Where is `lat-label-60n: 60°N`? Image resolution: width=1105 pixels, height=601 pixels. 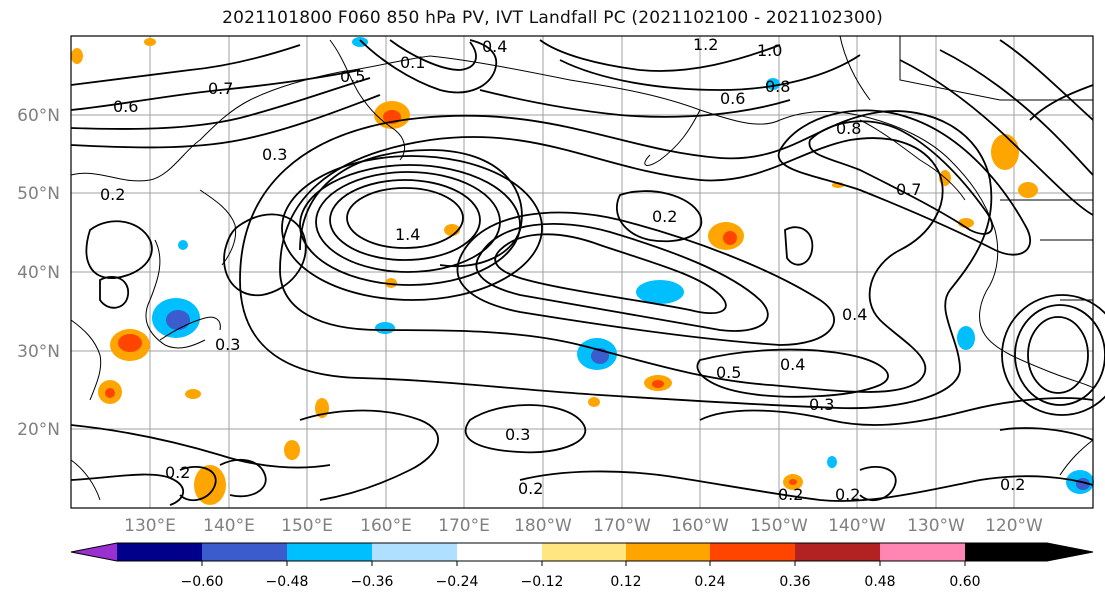
lat-label-60n: 60°N is located at coordinates (38, 116).